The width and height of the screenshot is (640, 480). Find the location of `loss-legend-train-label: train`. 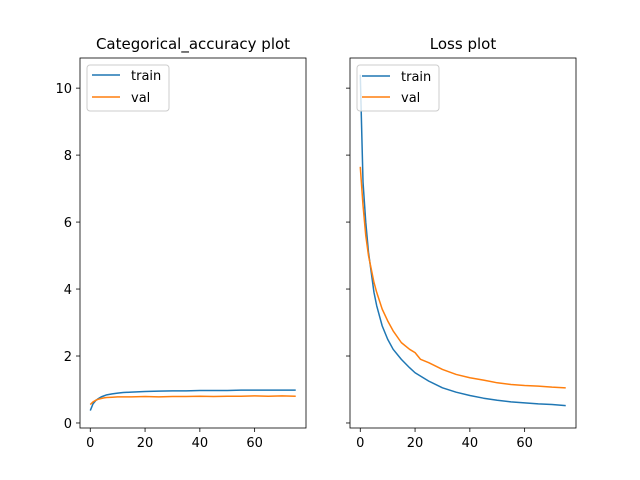

loss-legend-train-label: train is located at coordinates (416, 77).